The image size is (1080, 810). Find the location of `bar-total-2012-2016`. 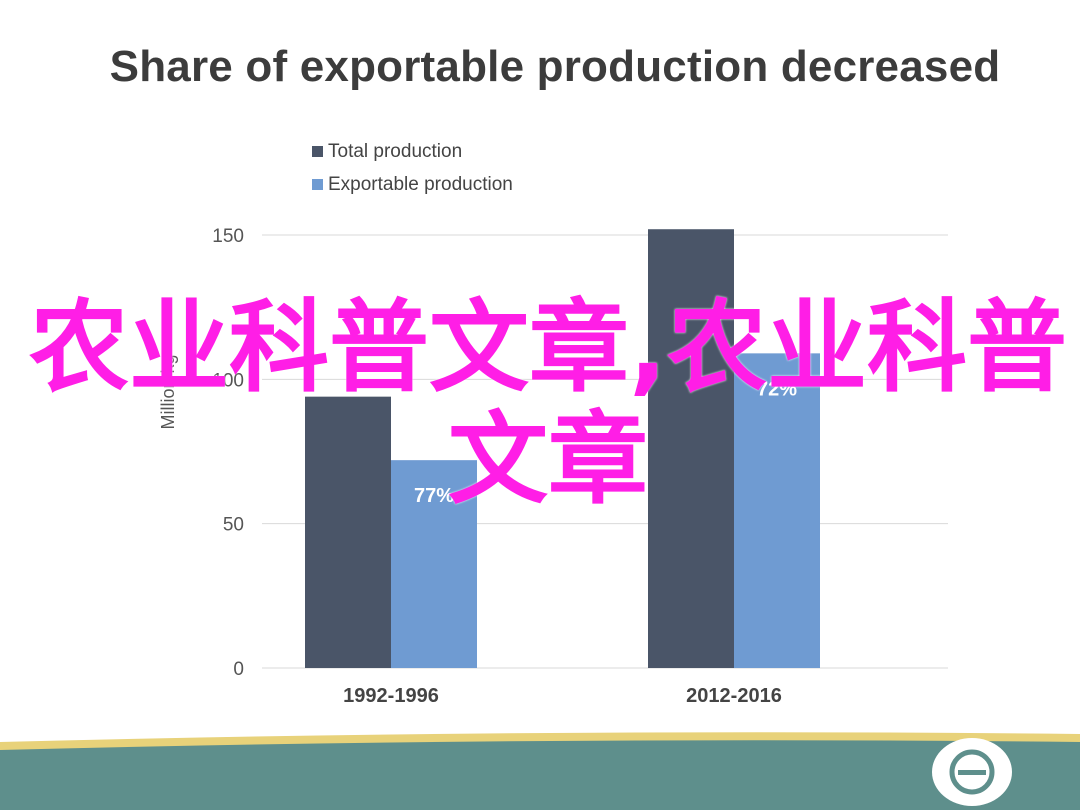

bar-total-2012-2016 is located at coordinates (691, 448).